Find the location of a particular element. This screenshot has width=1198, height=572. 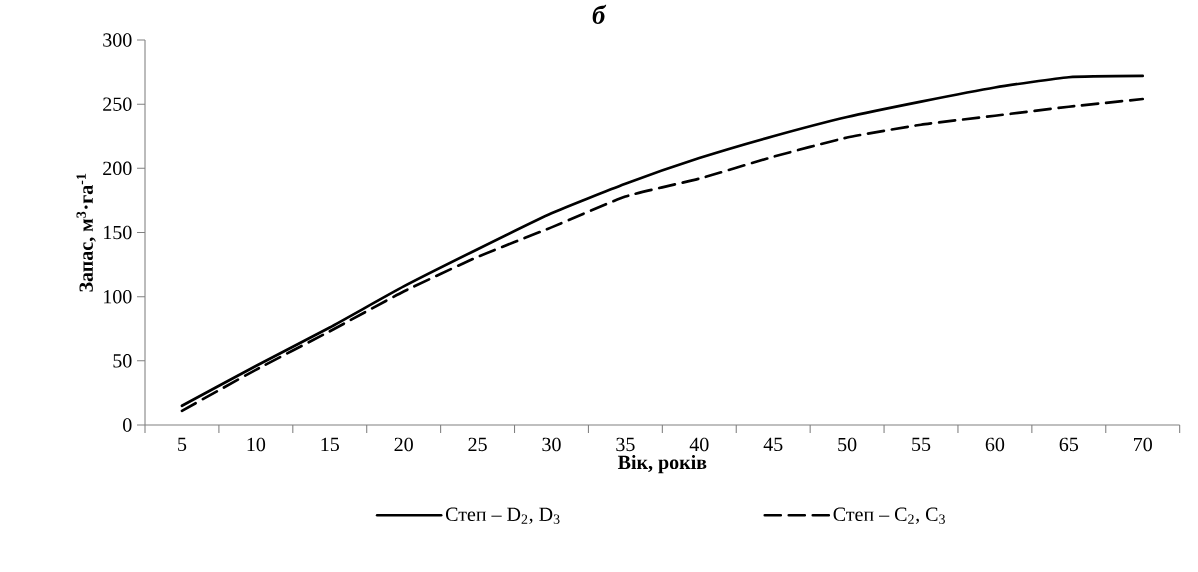

x-tick-label: 5 is located at coordinates (182, 444).